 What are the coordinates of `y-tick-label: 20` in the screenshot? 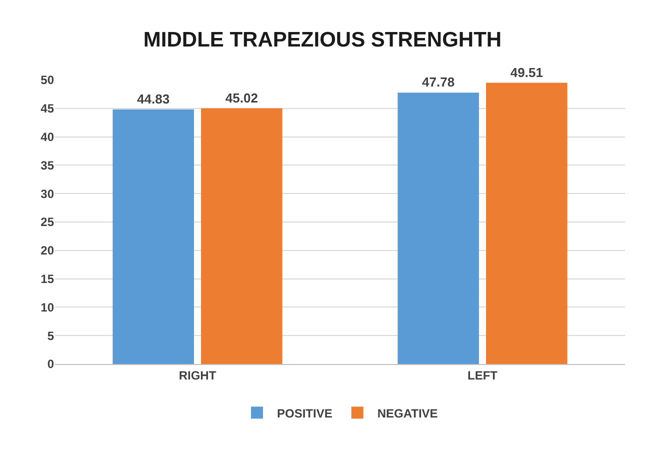 It's located at (47, 251).